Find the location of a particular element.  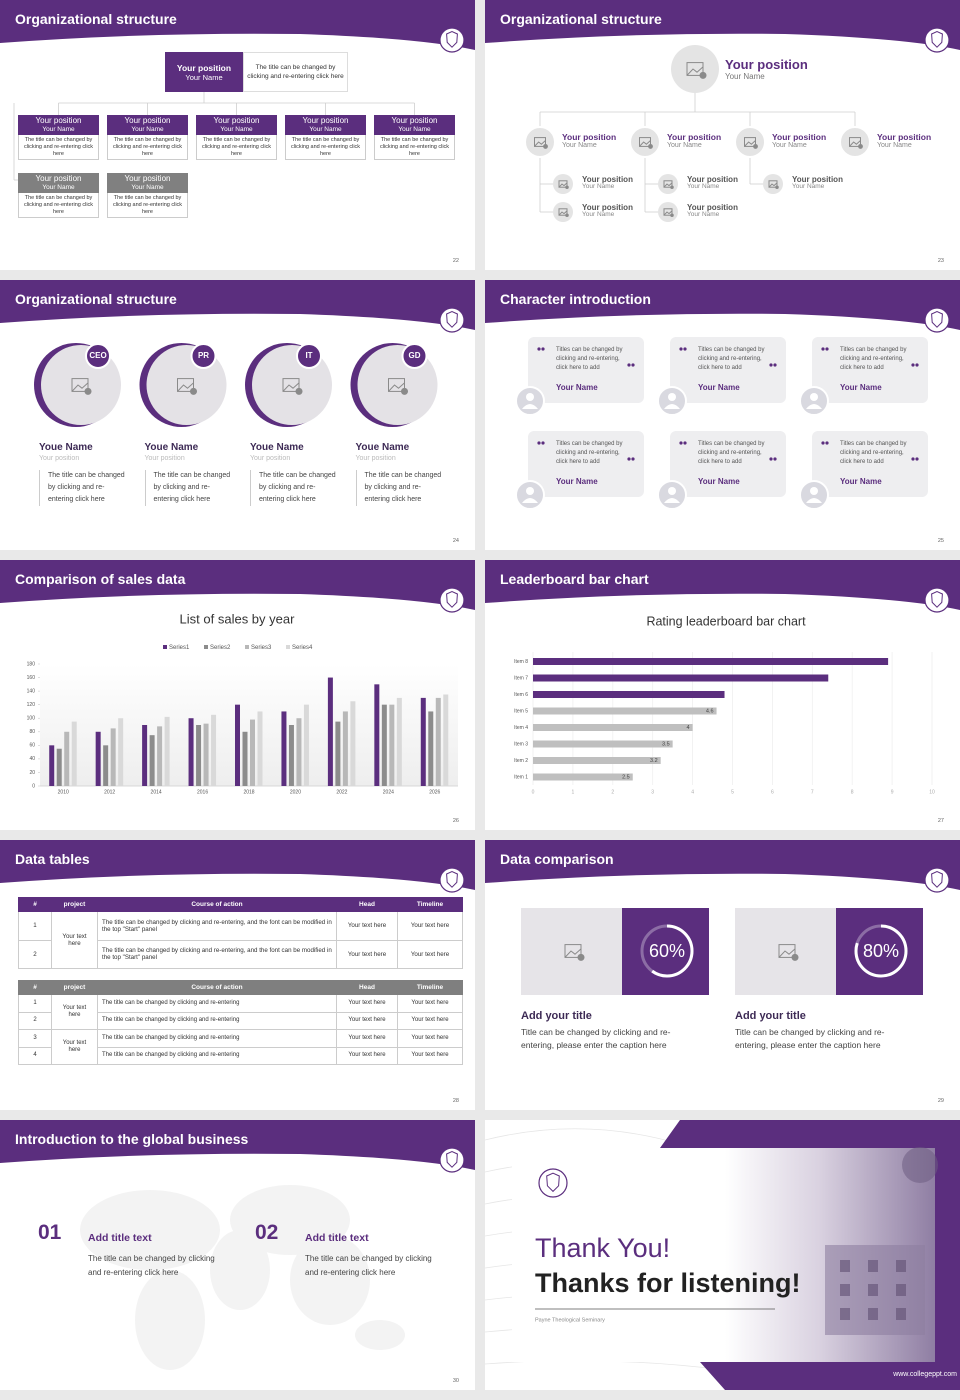

x-tick-label: 7 is located at coordinates (812, 792).